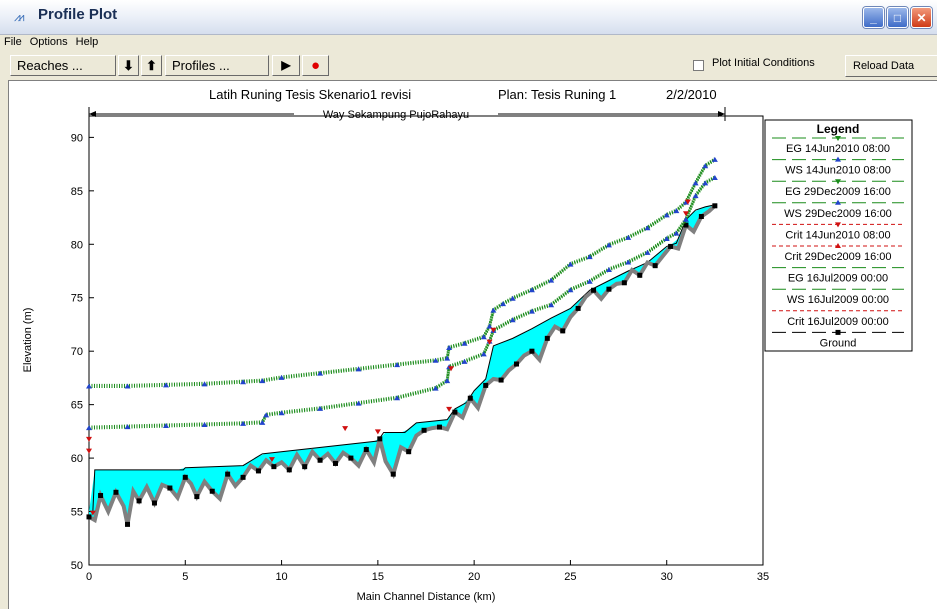  I want to click on x-axis: 0 5 10 15 20 25 30 35, so click(427, 571).